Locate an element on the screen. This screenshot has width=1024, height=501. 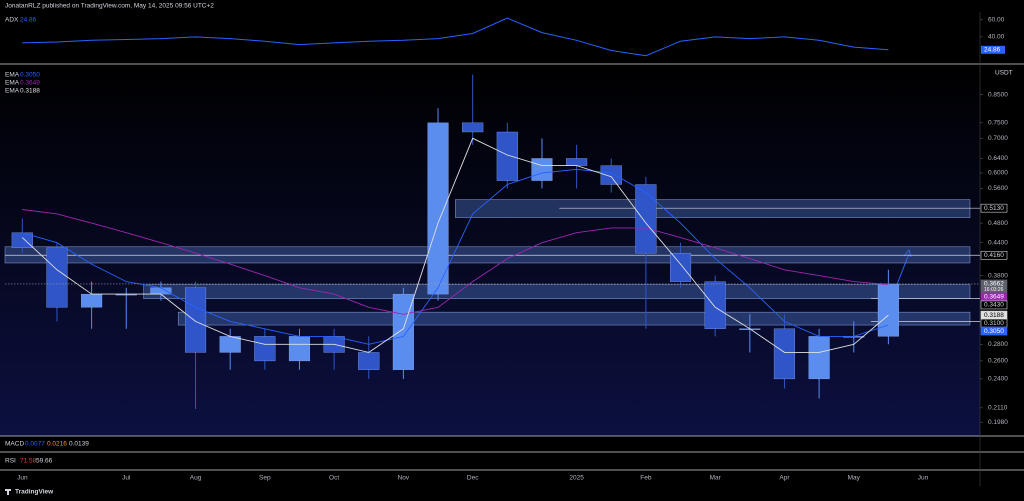
y-tick-label: 0.6000 is located at coordinates (998, 173).